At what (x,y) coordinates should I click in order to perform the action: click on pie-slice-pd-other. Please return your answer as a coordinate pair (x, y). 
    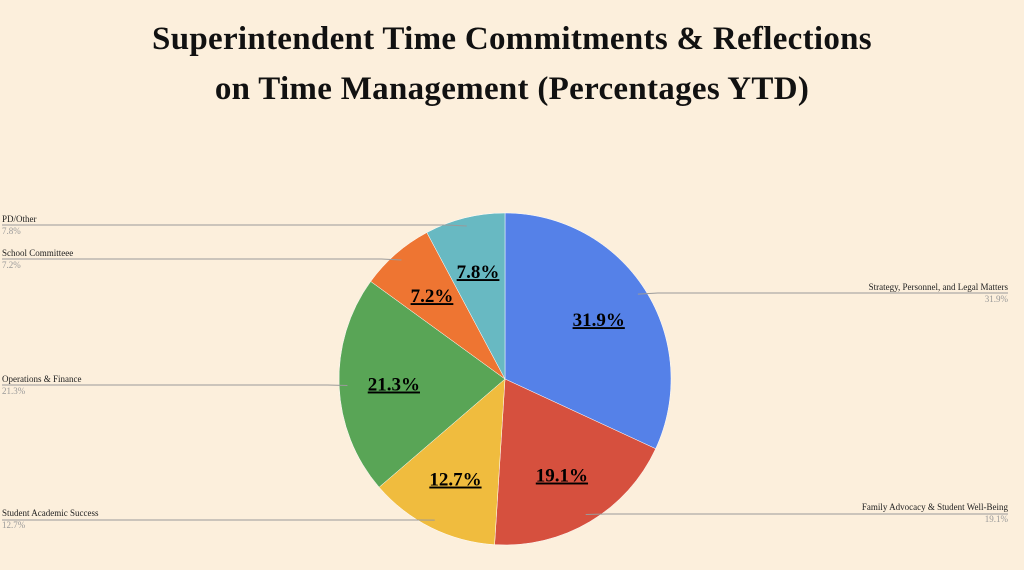
    Looking at the image, I should click on (466, 296).